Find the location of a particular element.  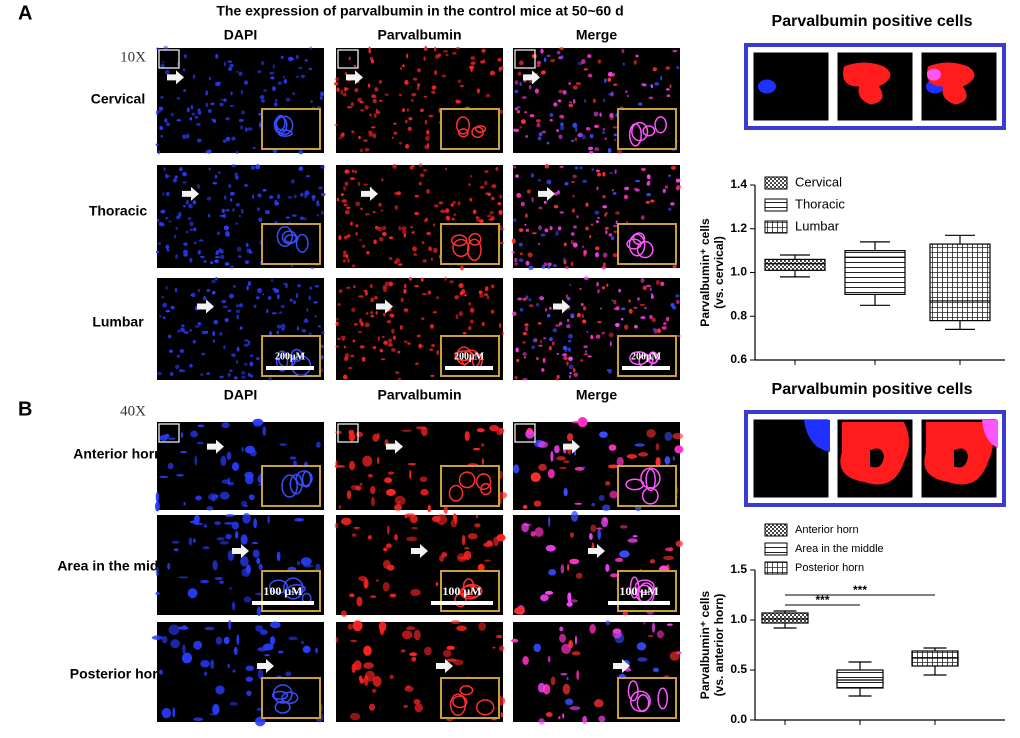

blob is located at coordinates (817, 436).